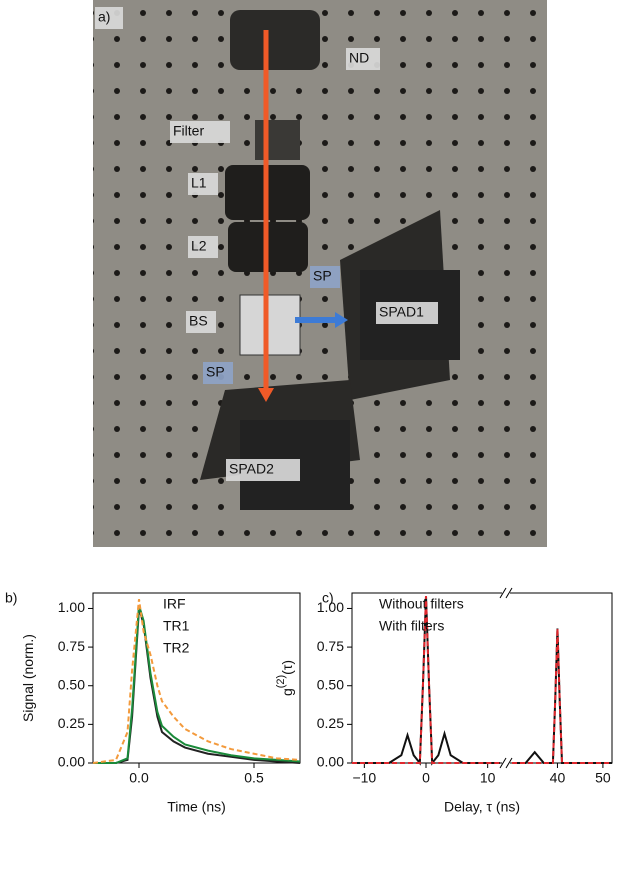  What do you see at coordinates (281, 681) in the screenshot?
I see `y-label-sup: (2)` at bounding box center [281, 681].